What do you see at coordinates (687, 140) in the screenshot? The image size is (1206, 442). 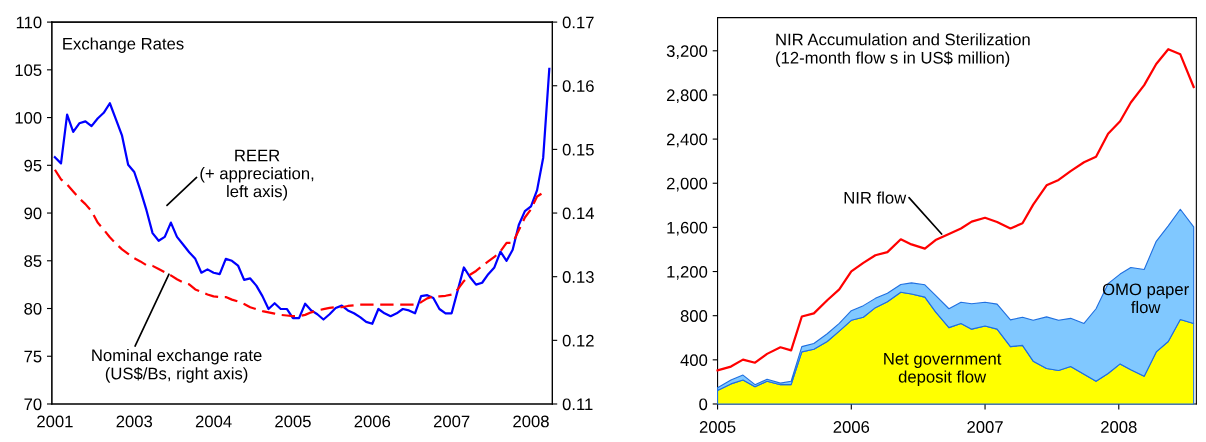 I see `y-tick-label: 2,400` at bounding box center [687, 140].